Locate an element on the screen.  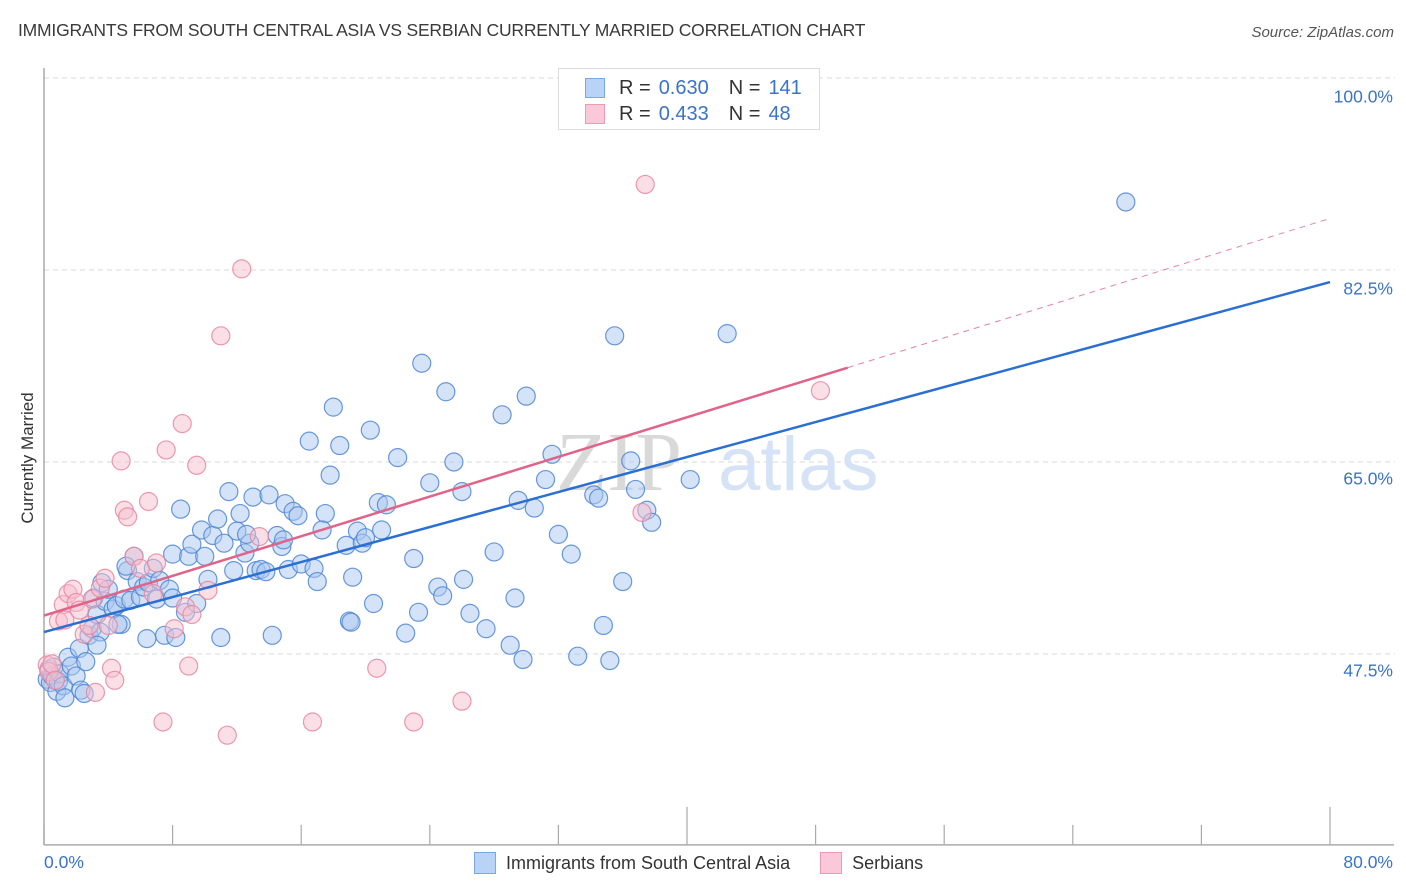
serbians-trend-extension is located at coordinates (1089, 293).